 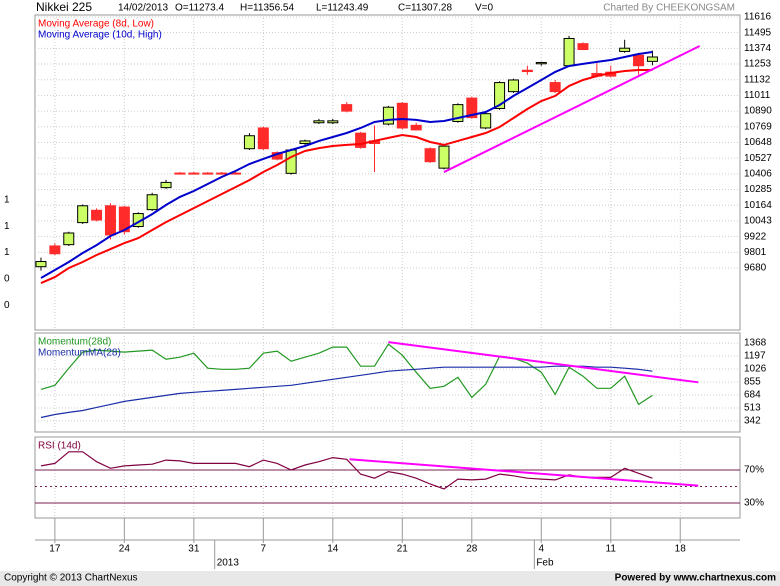 I want to click on y-tick-label: 1368, so click(x=755, y=343).